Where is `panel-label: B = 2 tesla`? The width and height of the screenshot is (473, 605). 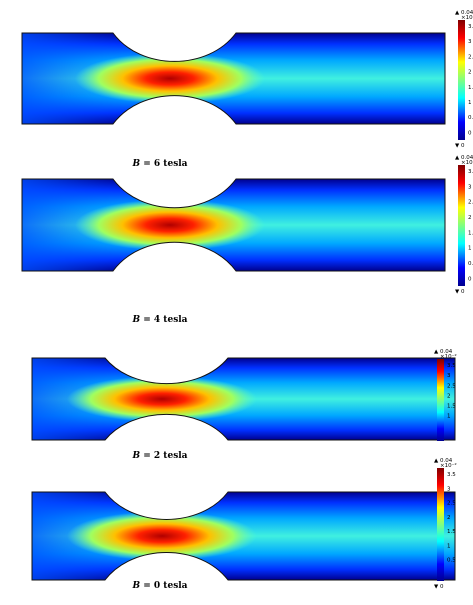
panel-label: B = 2 tesla is located at coordinates (159, 456).